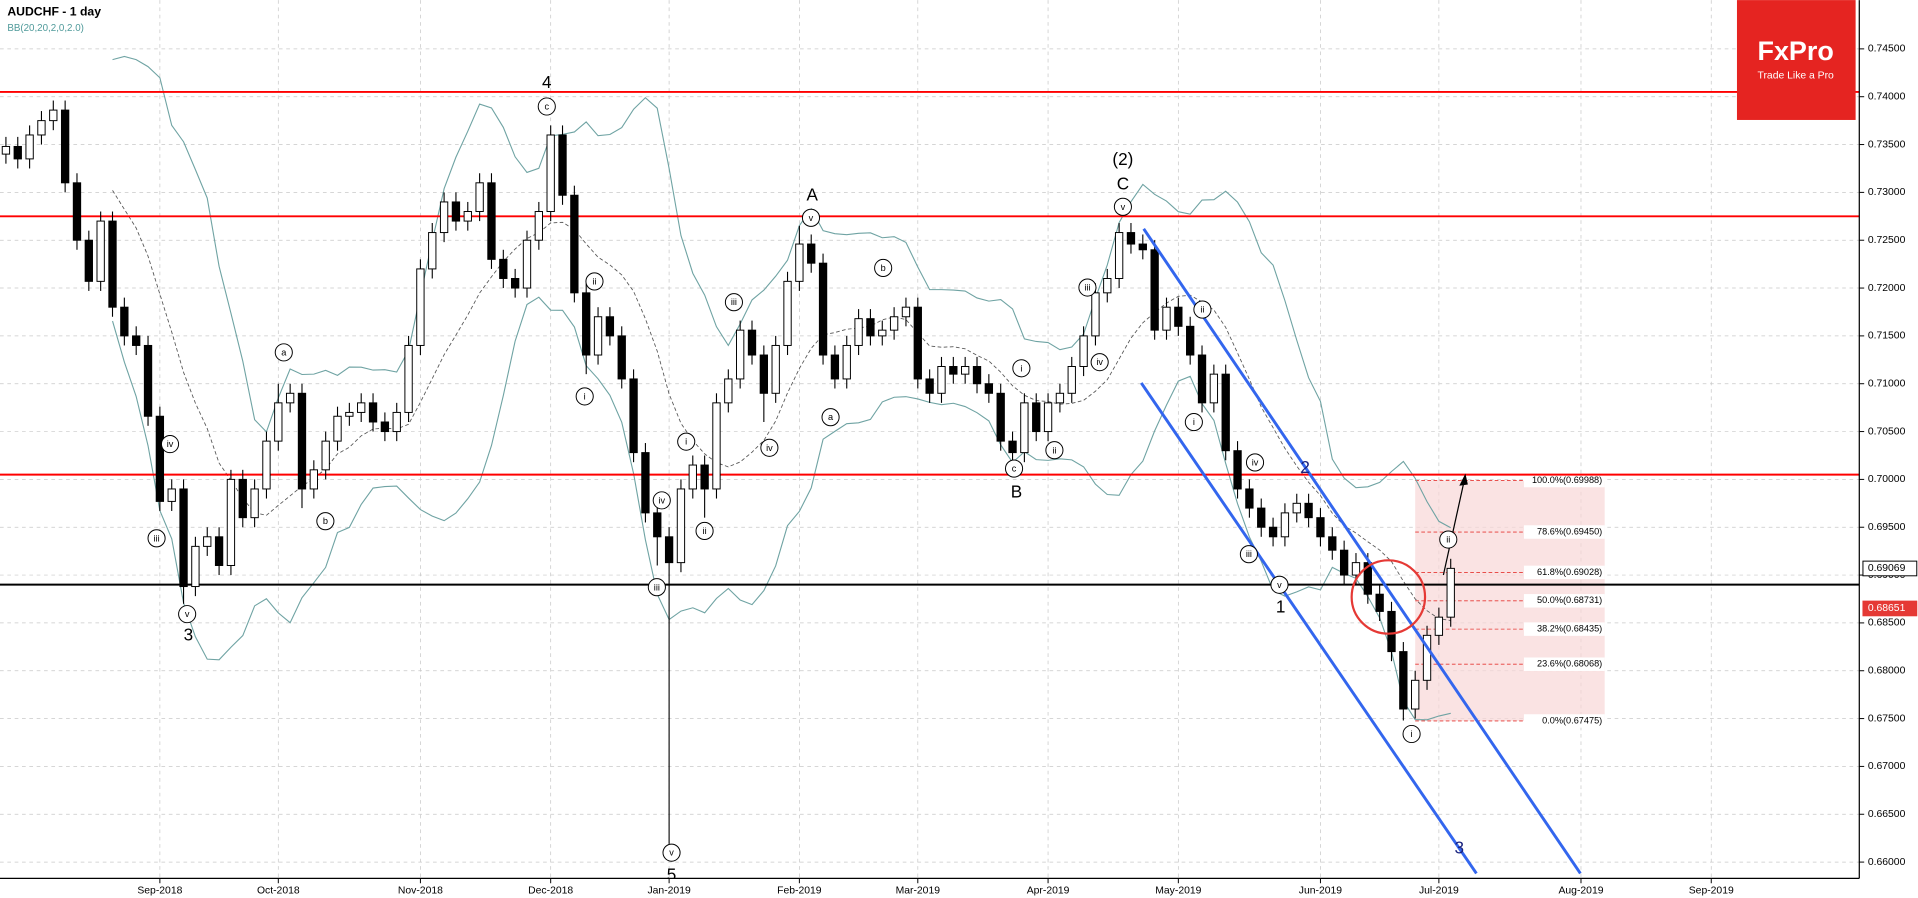 The height and width of the screenshot is (898, 1918). Describe the element at coordinates (668, 890) in the screenshot. I see `x-tick-label: Jan-2019` at that location.